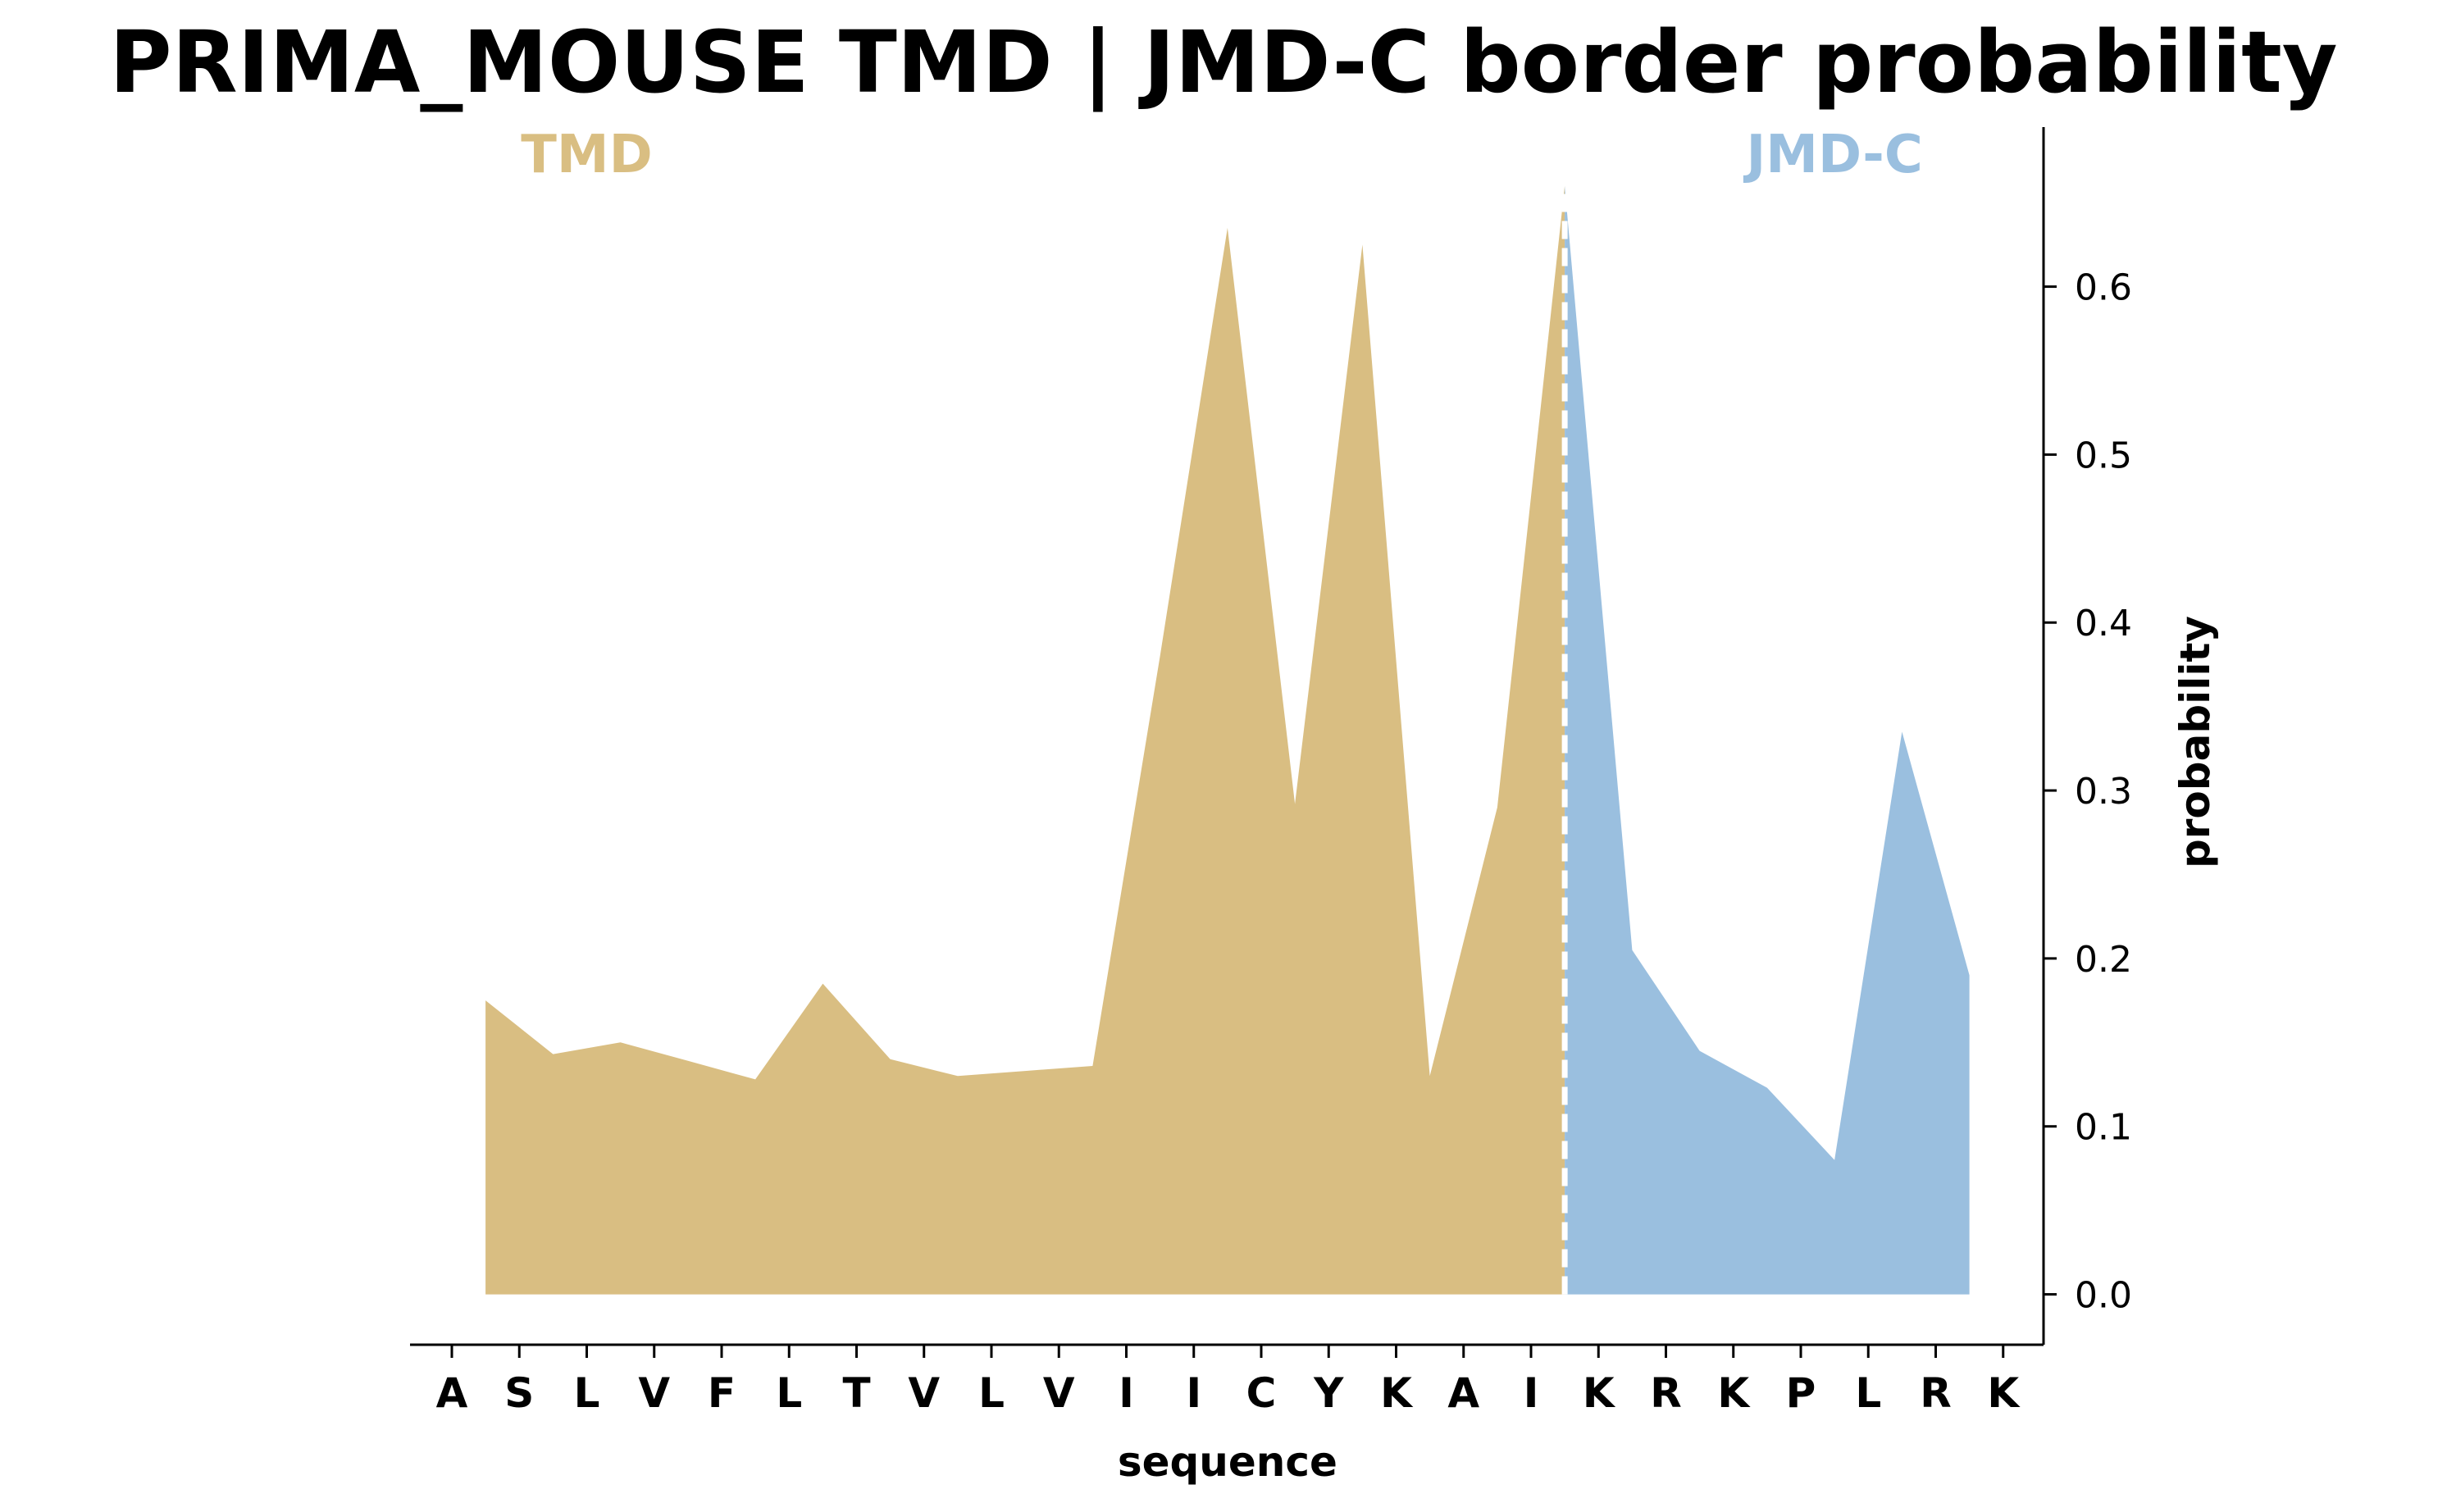 This screenshot has width=2447, height=1512. What do you see at coordinates (1767, 740) in the screenshot?
I see `area-jmd-c` at bounding box center [1767, 740].